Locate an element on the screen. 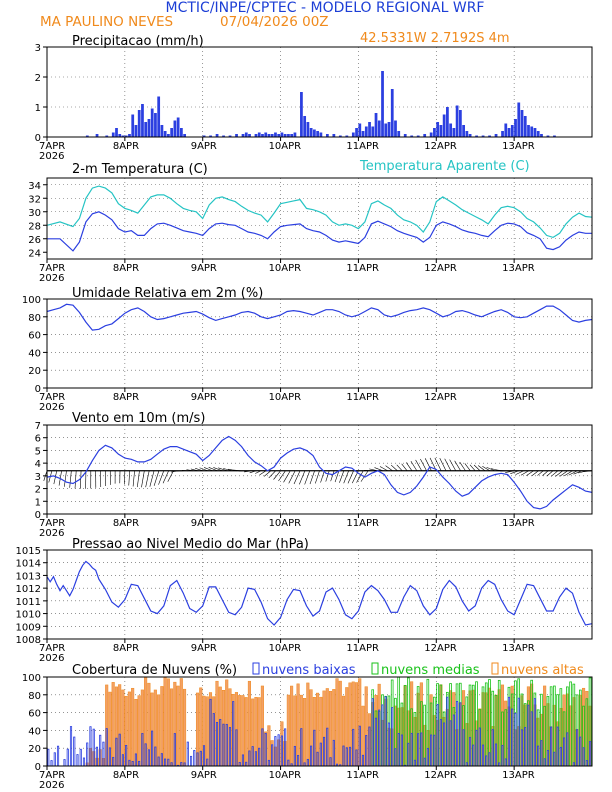 This screenshot has height=792, width=612. ytick-label: 1015 is located at coordinates (28, 551).